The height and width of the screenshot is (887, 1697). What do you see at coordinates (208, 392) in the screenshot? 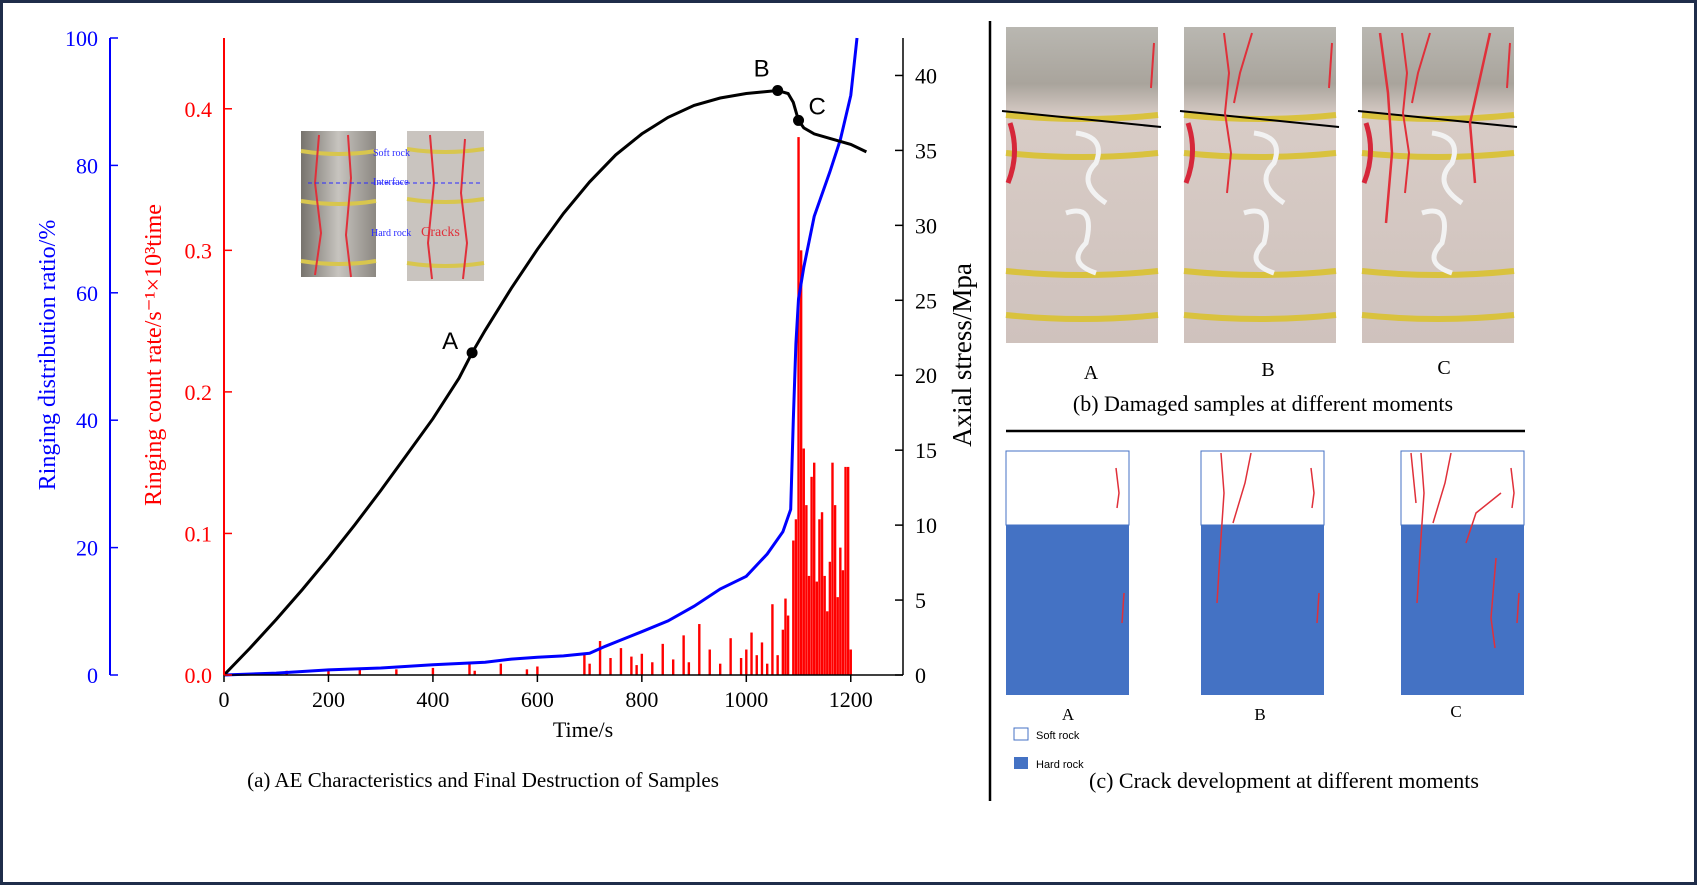
I see `rate-ticks: 0.0 0.1 0.2 0.3 0.4` at bounding box center [208, 392].